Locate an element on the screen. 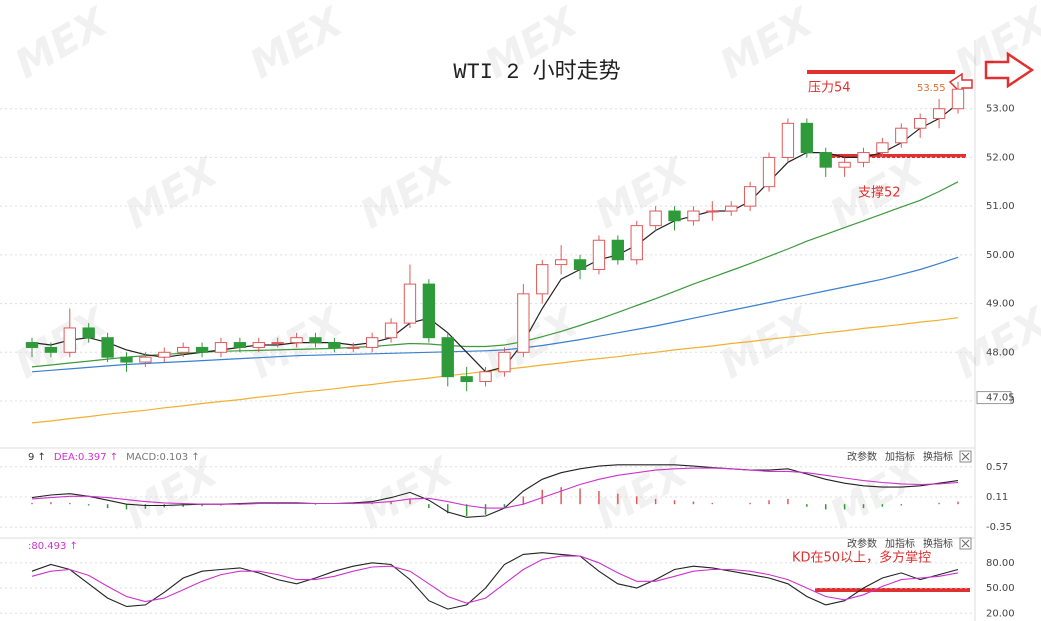  y-tick-label: 48.00 is located at coordinates (1000, 352).